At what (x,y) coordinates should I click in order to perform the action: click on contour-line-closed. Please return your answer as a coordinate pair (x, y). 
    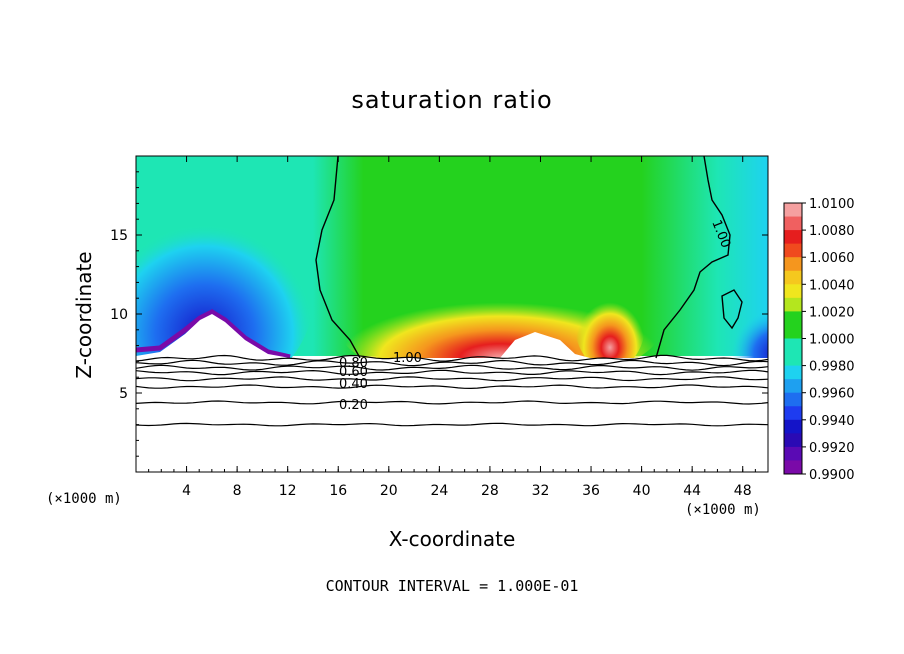
    Looking at the image, I should click on (732, 309).